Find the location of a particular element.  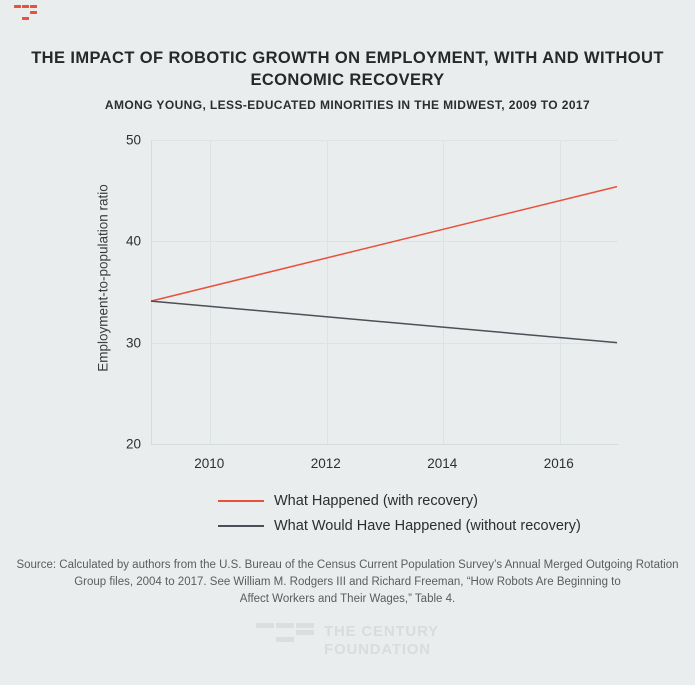

y-tick-label: 40 is located at coordinates (133, 241).